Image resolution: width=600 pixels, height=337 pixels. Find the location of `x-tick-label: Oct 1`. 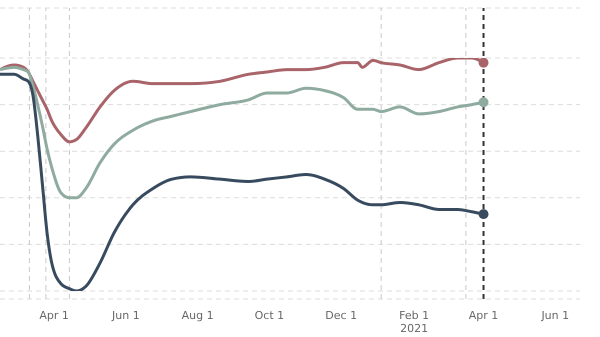

x-tick-label: Oct 1 is located at coordinates (269, 315).